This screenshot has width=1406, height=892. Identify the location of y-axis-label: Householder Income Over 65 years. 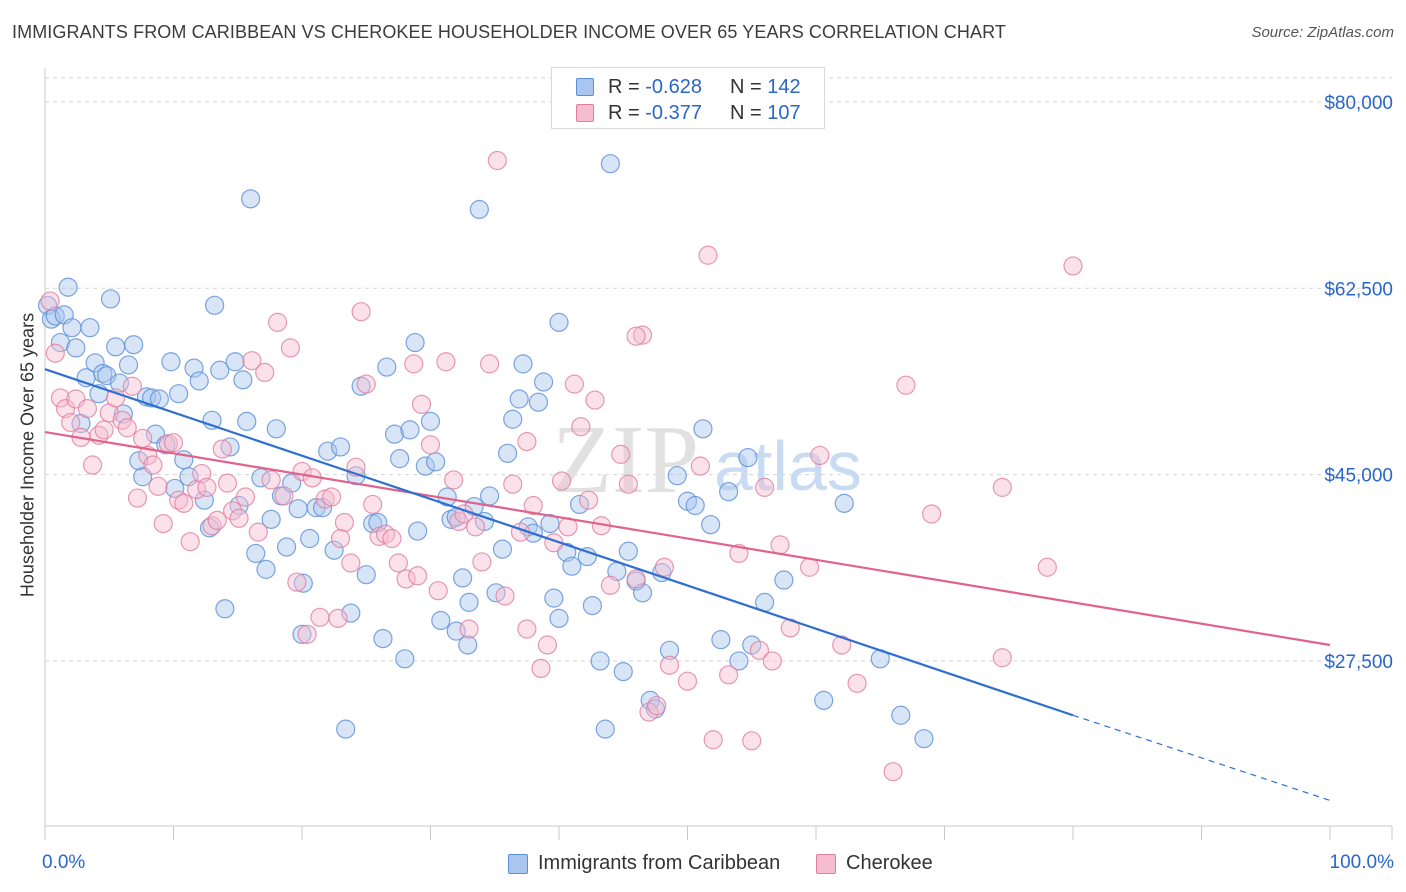
(27, 455).